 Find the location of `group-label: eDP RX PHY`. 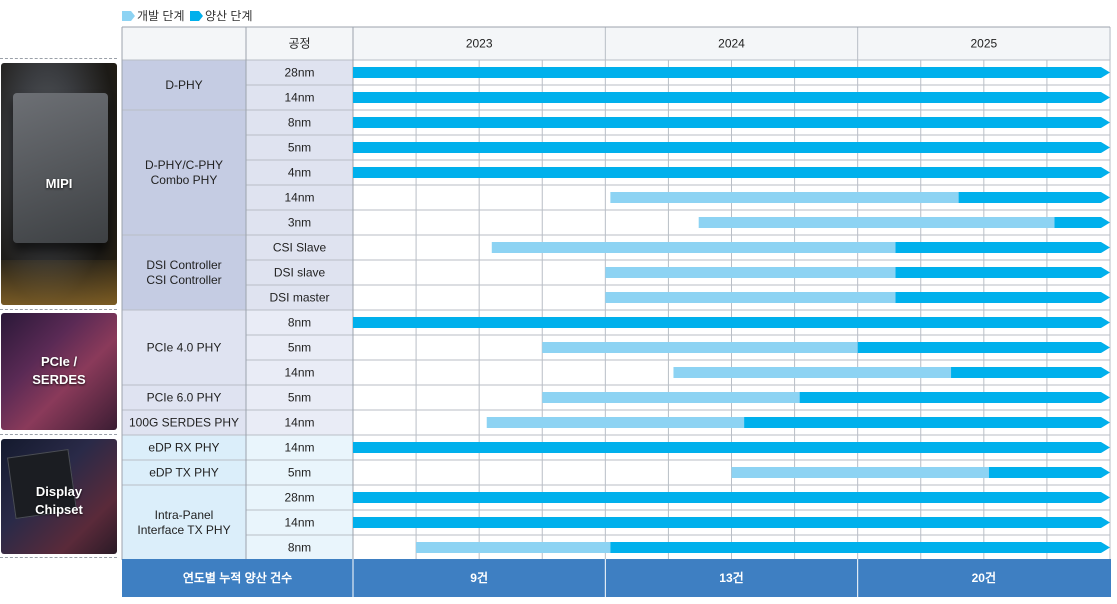

group-label: eDP RX PHY is located at coordinates (183, 448).